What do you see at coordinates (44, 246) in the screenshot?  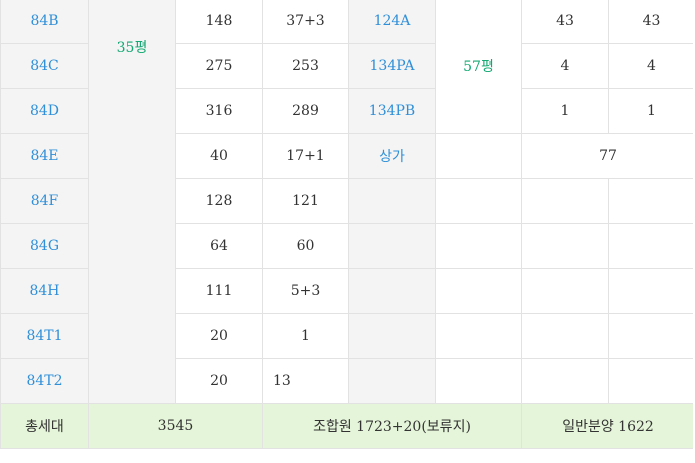 I see `unit-type-cell: 84G` at bounding box center [44, 246].